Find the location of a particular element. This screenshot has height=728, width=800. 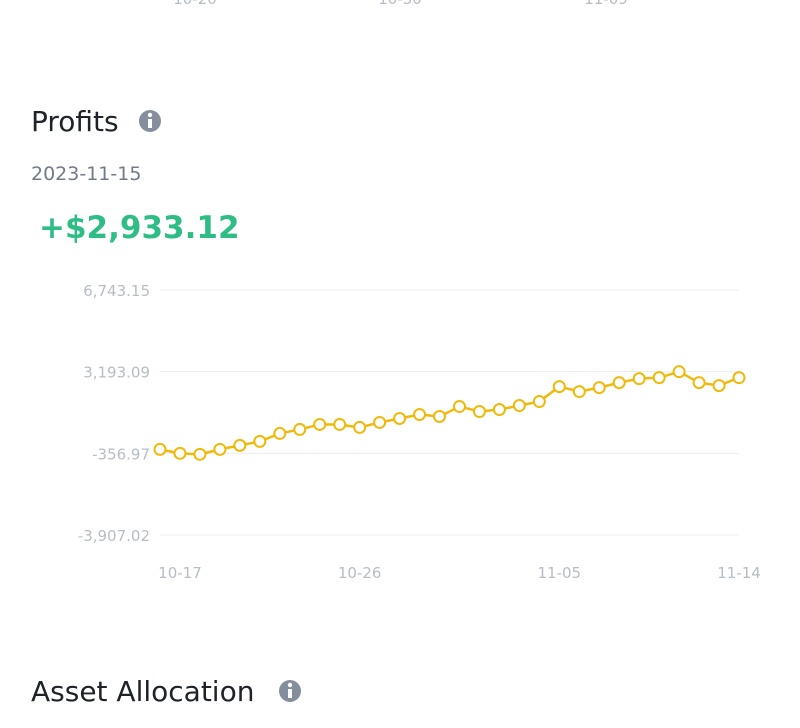

x-tick-label: 11-14 is located at coordinates (739, 573).